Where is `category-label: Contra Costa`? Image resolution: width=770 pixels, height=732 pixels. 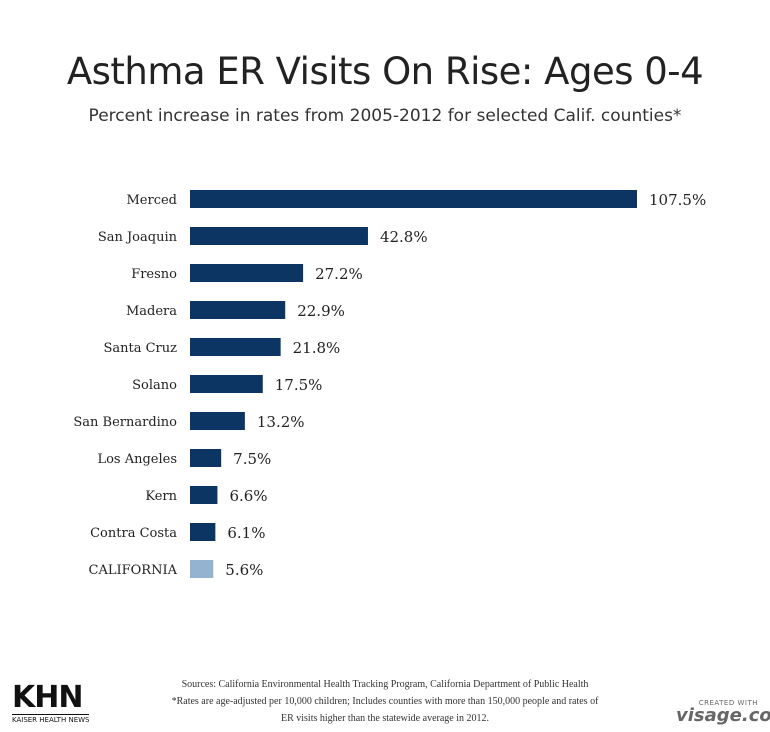
category-label: Contra Costa is located at coordinates (133, 533).